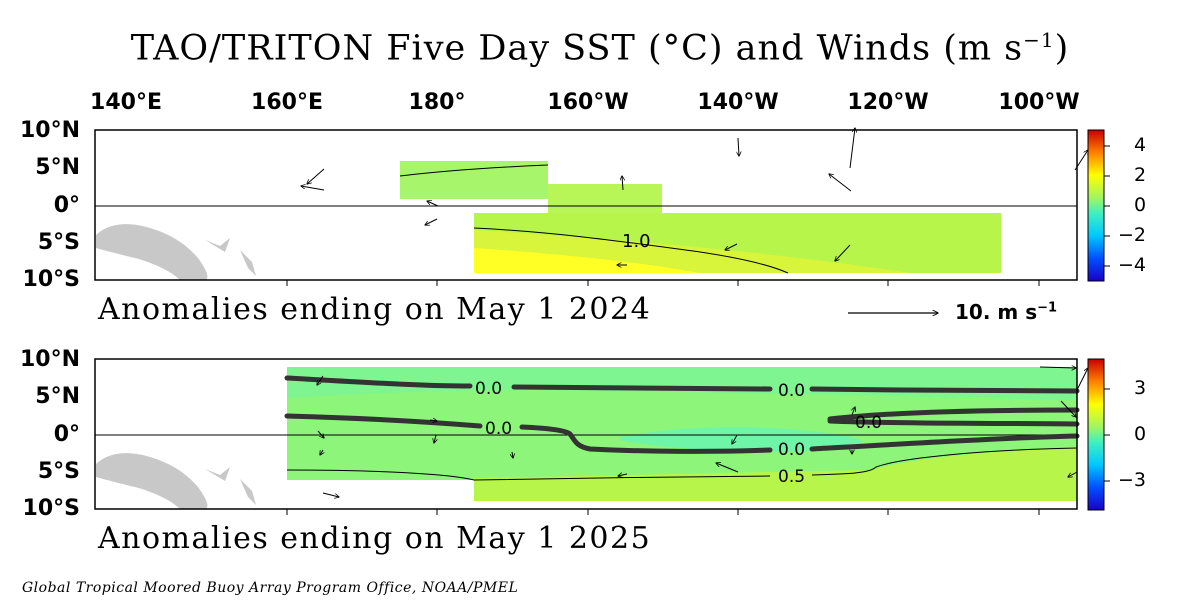  What do you see at coordinates (738, 102) in the screenshot?
I see `lon-label-140w: 140°W` at bounding box center [738, 102].